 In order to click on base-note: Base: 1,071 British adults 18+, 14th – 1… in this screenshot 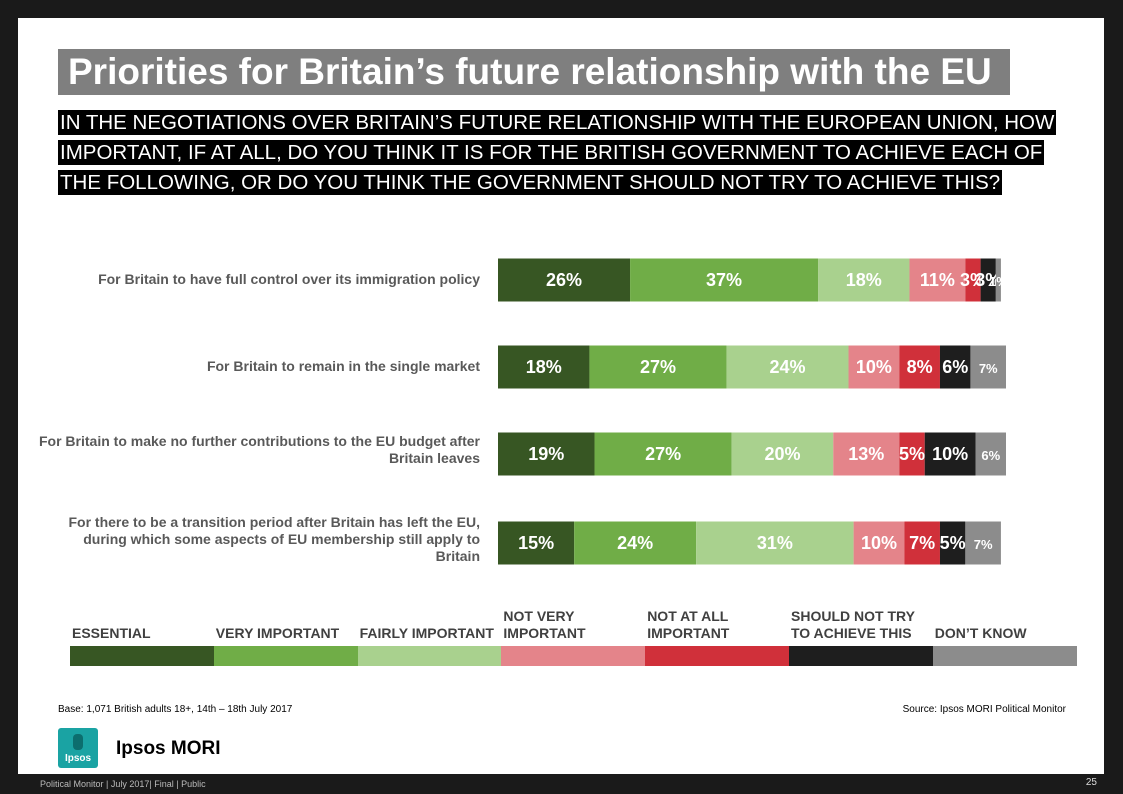, I will do `click(175, 709)`.